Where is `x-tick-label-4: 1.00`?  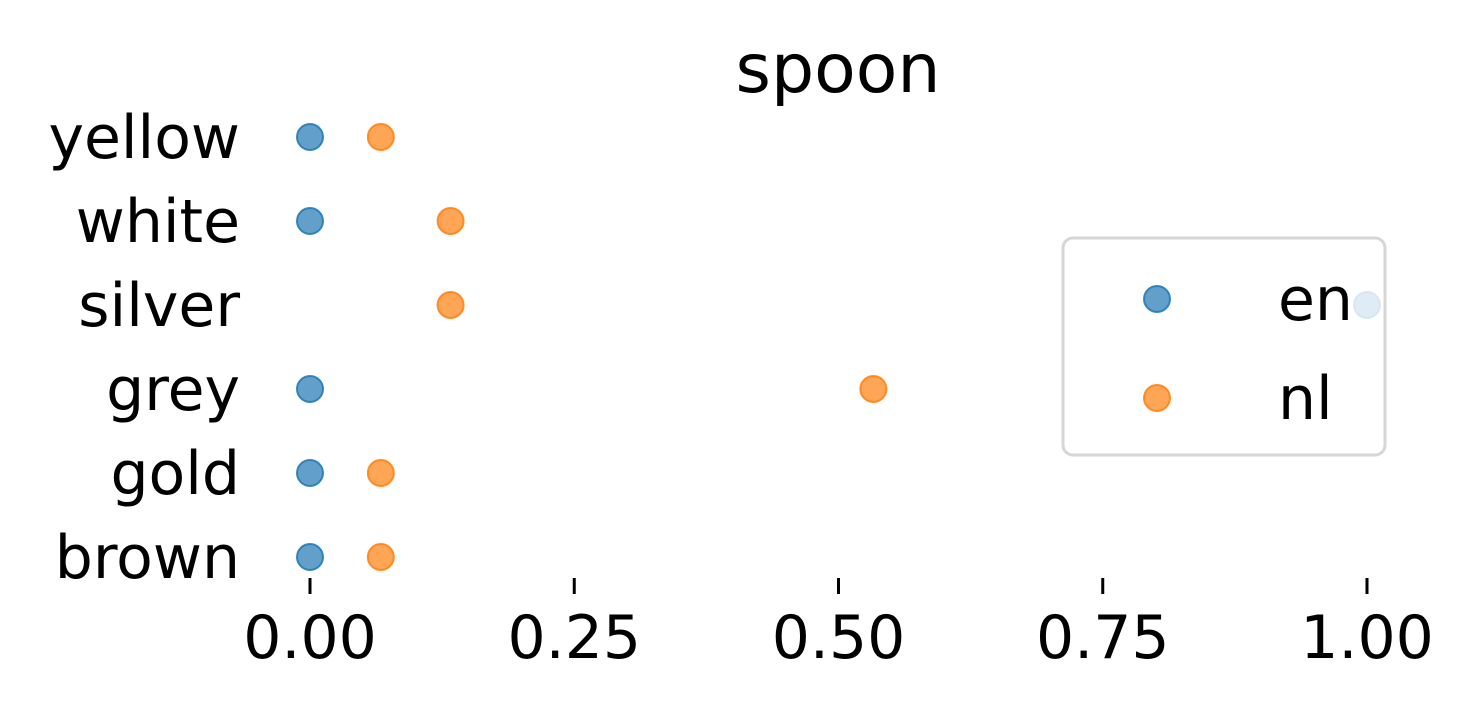 x-tick-label-4: 1.00 is located at coordinates (1367, 638).